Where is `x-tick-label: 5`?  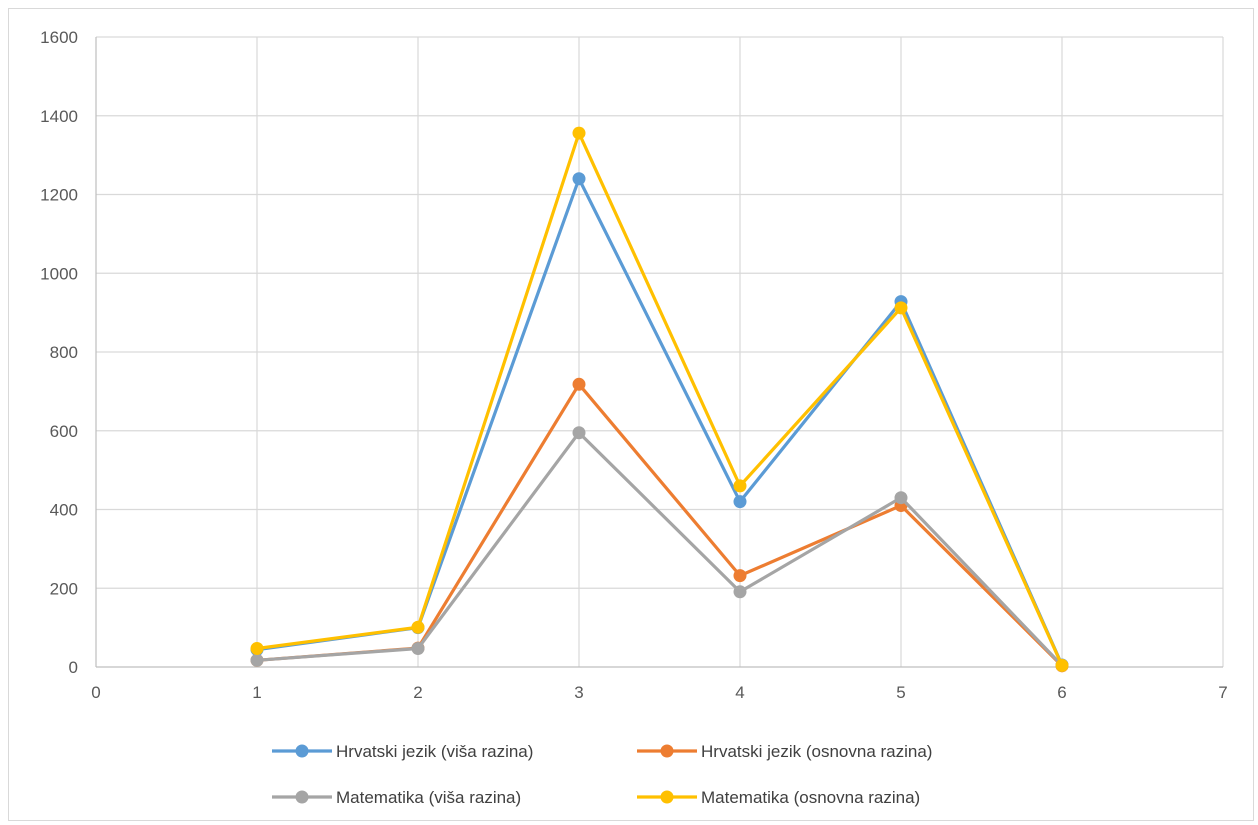 x-tick-label: 5 is located at coordinates (900, 692).